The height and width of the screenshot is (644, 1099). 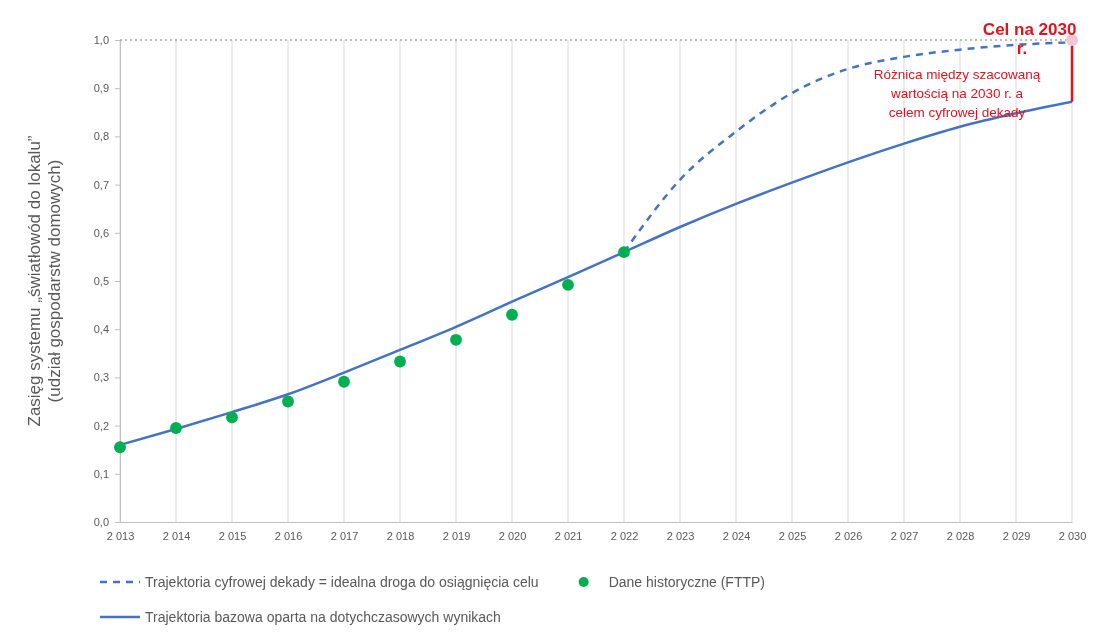 What do you see at coordinates (101, 281) in the screenshot?
I see `y-tick-label: 0,5` at bounding box center [101, 281].